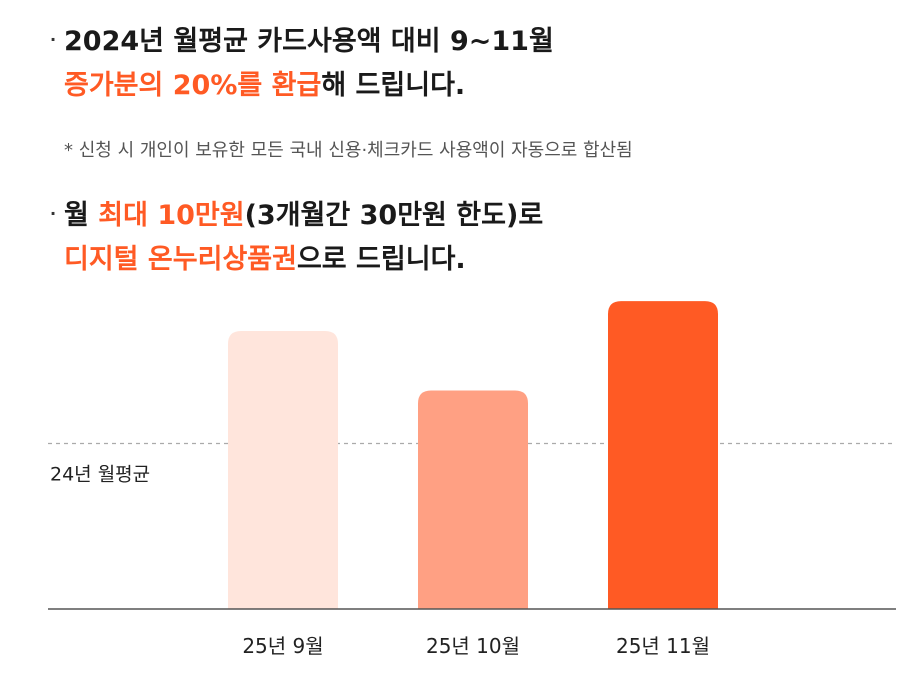 The image size is (910, 681). Describe the element at coordinates (282, 646) in the screenshot. I see `category-label-1: 25년 9월` at that location.